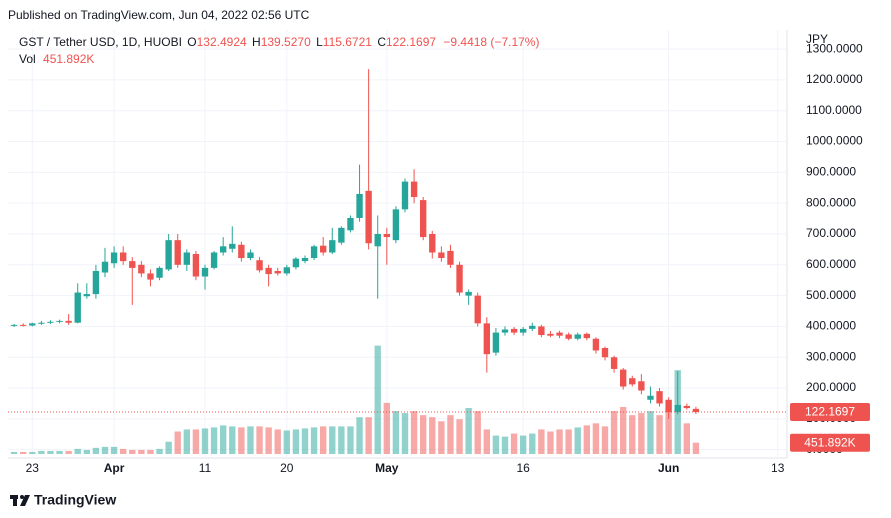 This screenshot has width=891, height=518. I want to click on x-tick-label: 16, so click(524, 468).